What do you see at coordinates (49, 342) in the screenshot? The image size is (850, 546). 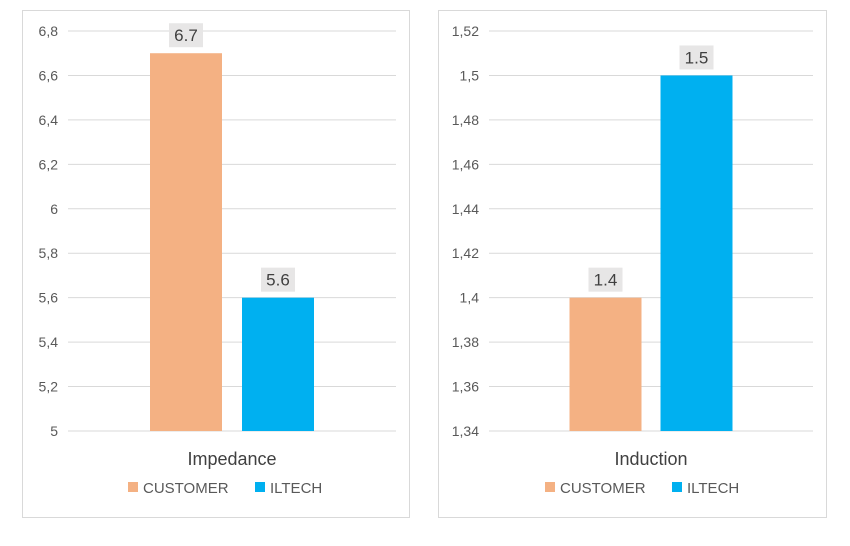 I see `y-tick-label: 5,4` at bounding box center [49, 342].